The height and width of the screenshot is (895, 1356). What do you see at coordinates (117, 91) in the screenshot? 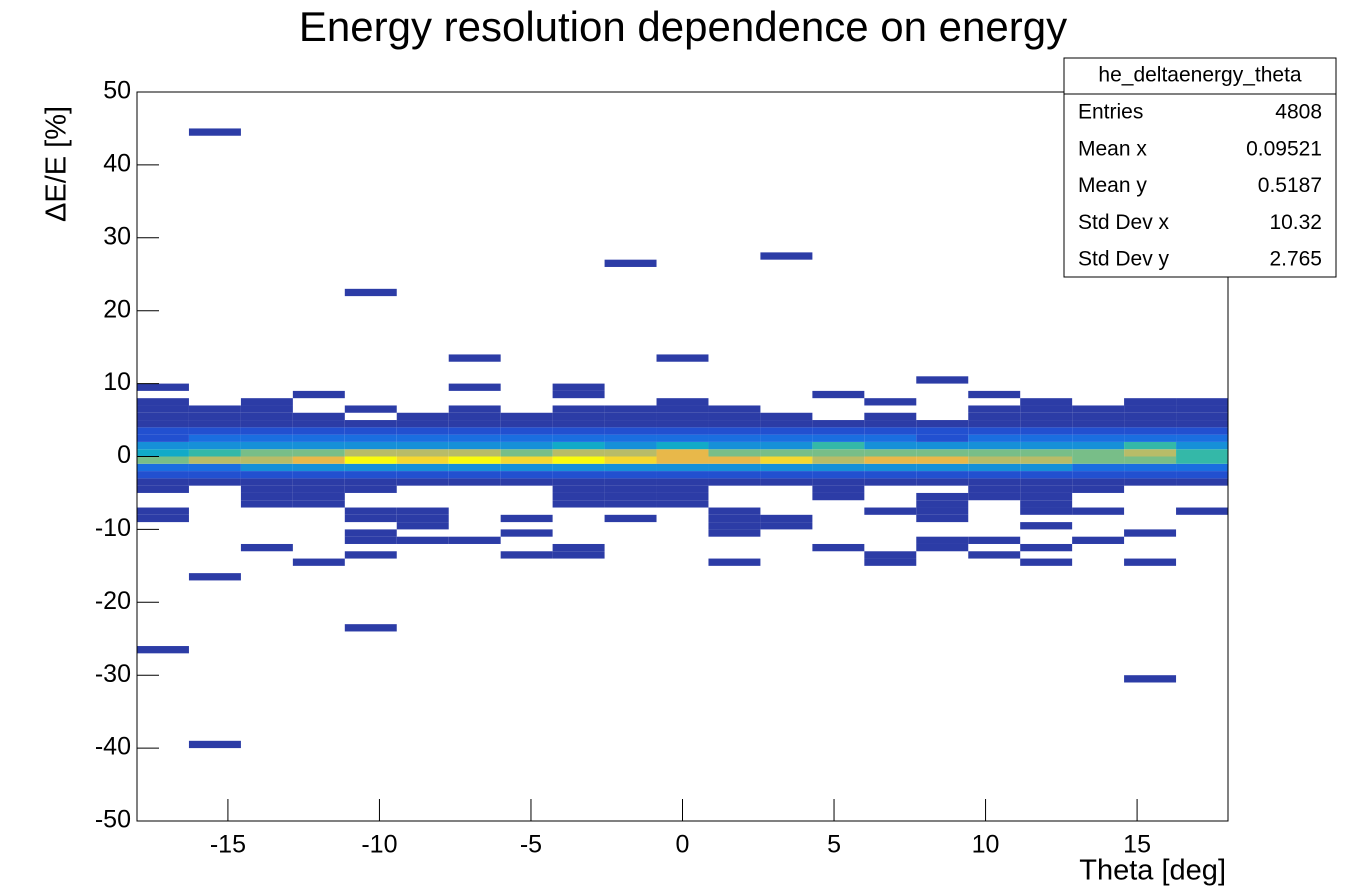
I see `y-tick-label: 50` at bounding box center [117, 91].